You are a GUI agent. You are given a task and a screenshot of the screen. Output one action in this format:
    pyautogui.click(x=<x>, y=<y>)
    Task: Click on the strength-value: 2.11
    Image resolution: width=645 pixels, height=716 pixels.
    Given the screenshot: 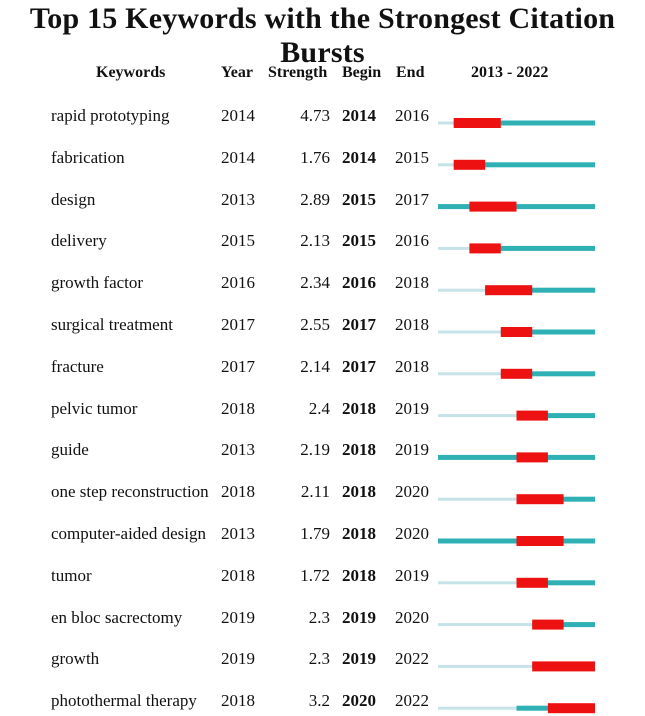 What is the action you would take?
    pyautogui.click(x=315, y=491)
    